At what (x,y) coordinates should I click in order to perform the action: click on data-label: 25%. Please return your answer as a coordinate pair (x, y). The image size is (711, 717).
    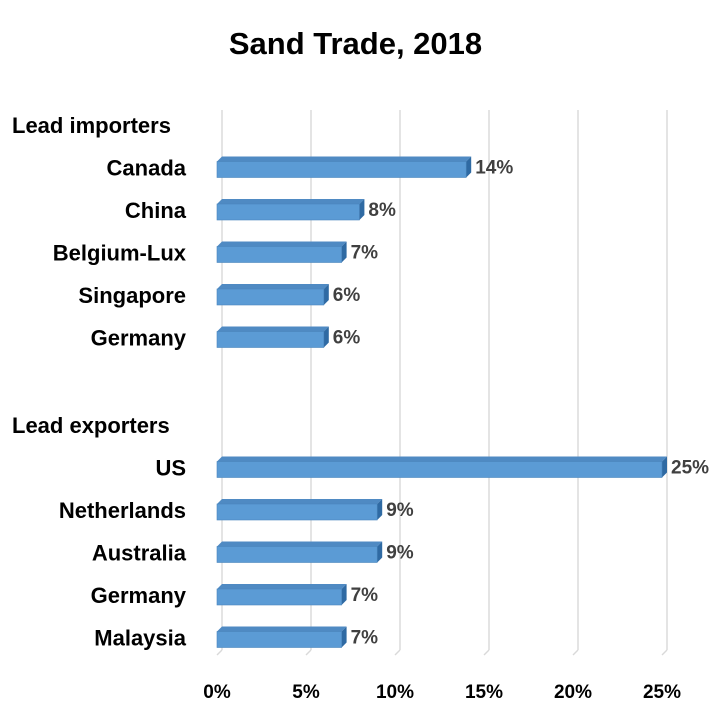
    Looking at the image, I should click on (690, 468).